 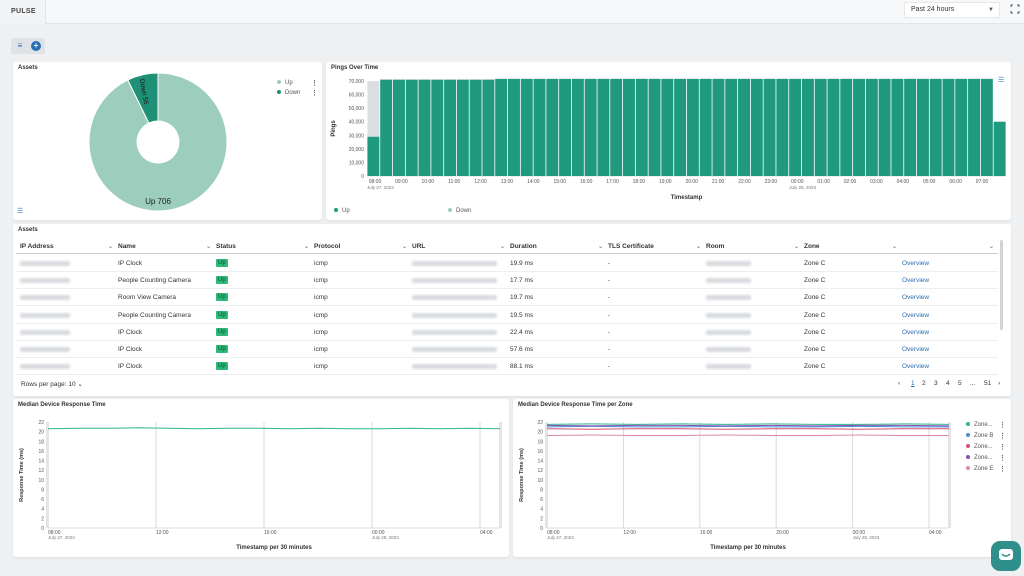 What do you see at coordinates (419, 246) in the screenshot?
I see `col-url: URL` at bounding box center [419, 246].